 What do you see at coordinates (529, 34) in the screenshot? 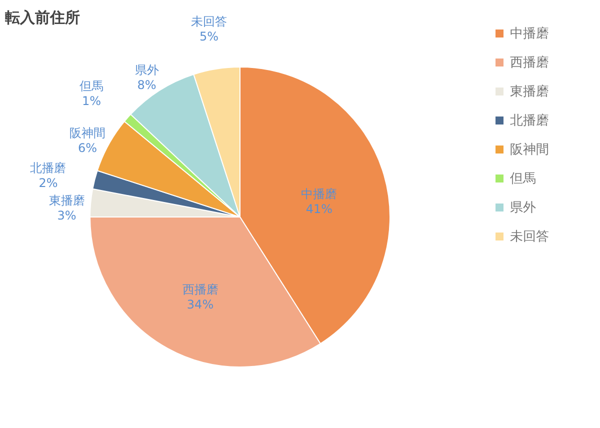
I see `legend-label: 中播磨` at bounding box center [529, 34].